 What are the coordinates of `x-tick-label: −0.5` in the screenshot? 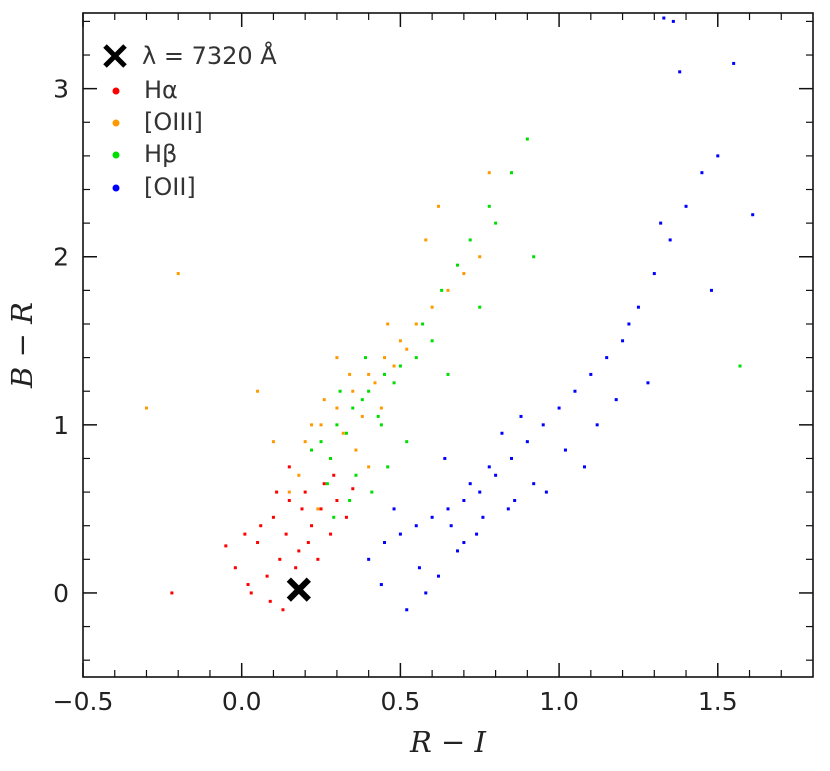 It's located at (83, 701).